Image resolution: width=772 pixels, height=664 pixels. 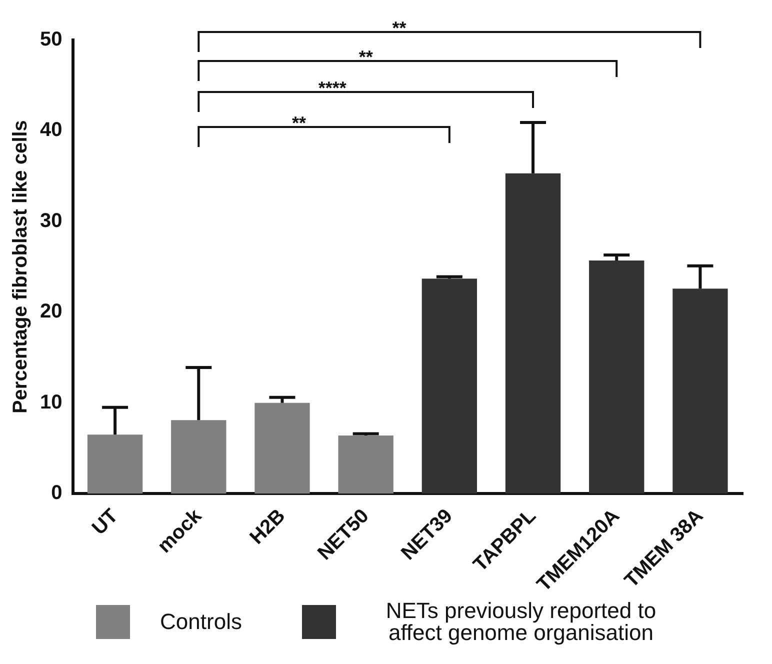 I want to click on y-tick-label: 30, so click(x=51, y=221).